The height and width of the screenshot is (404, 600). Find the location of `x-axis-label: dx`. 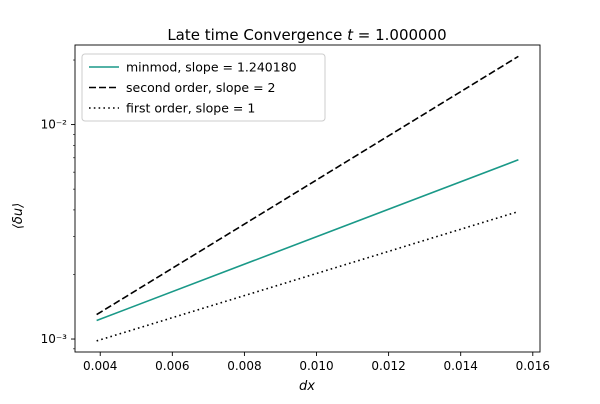

x-axis-label: dx is located at coordinates (307, 386).